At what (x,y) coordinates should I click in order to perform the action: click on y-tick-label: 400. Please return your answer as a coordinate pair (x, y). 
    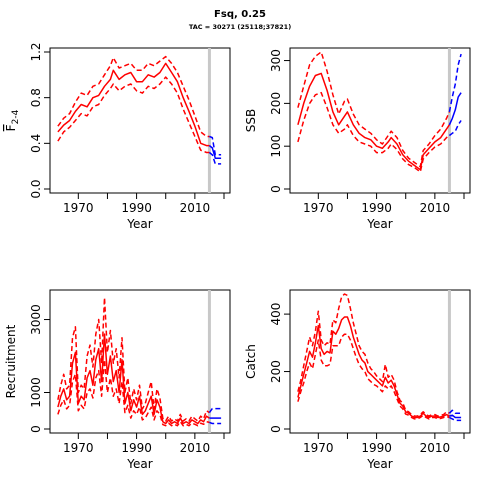
    Looking at the image, I should click on (276, 314).